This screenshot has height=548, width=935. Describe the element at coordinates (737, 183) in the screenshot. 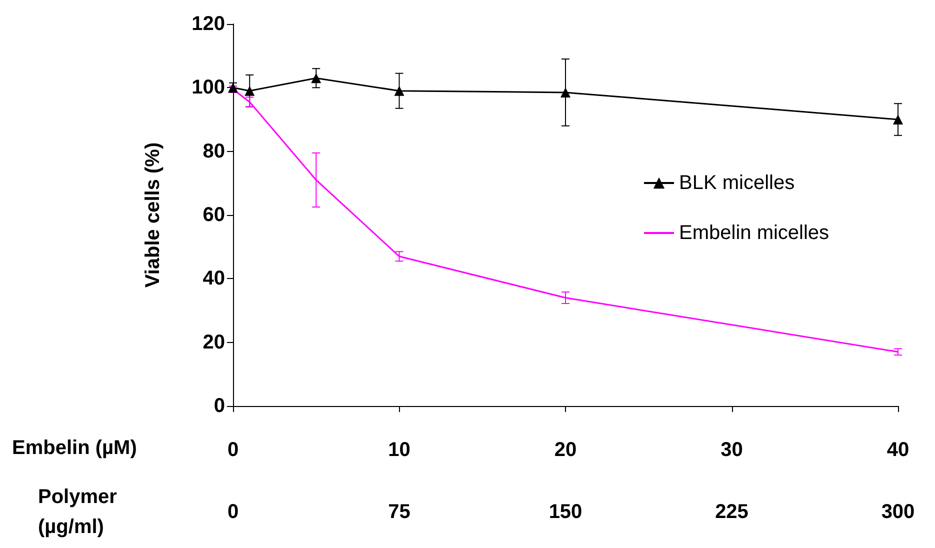

I see `legend-label: BLK micelles` at that location.